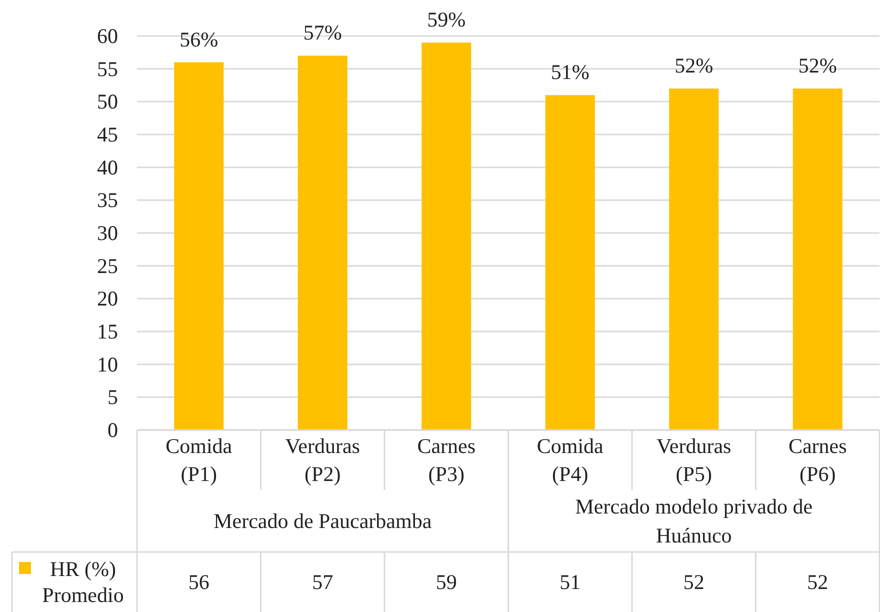  Describe the element at coordinates (199, 582) in the screenshot. I see `data-label: 56` at that location.